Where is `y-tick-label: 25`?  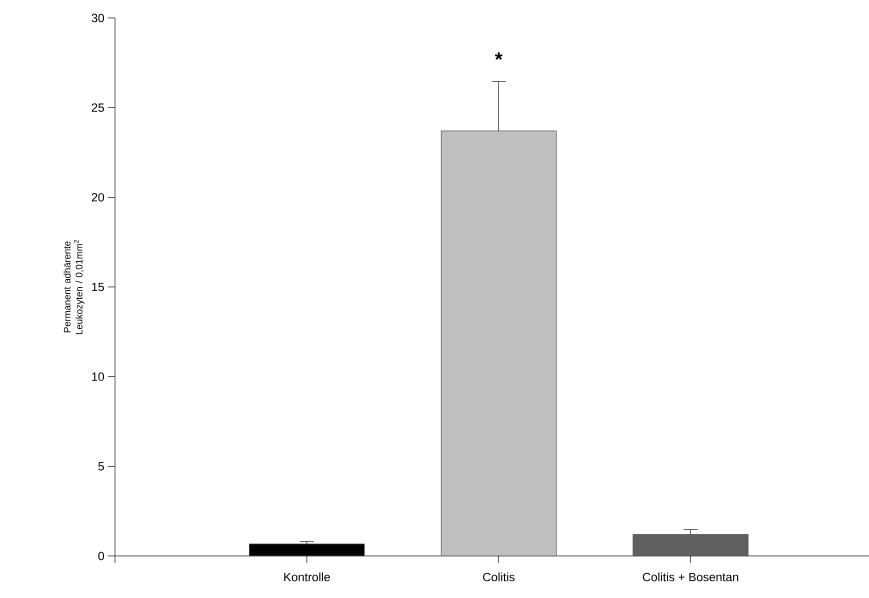 y-tick-label: 25 is located at coordinates (98, 107).